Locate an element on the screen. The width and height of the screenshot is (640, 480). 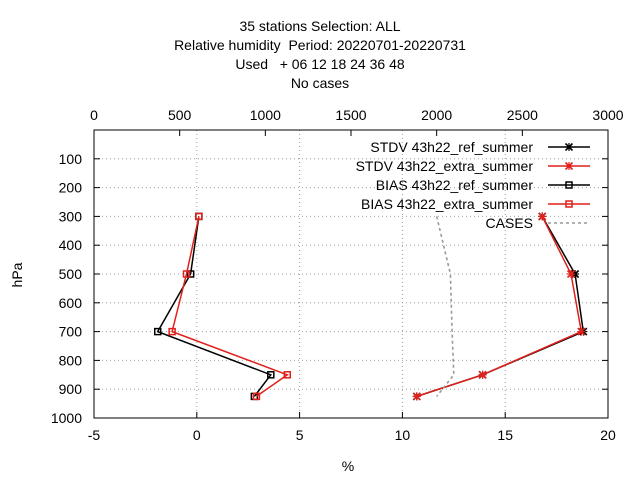
x-tick-label: 20 is located at coordinates (608, 435).